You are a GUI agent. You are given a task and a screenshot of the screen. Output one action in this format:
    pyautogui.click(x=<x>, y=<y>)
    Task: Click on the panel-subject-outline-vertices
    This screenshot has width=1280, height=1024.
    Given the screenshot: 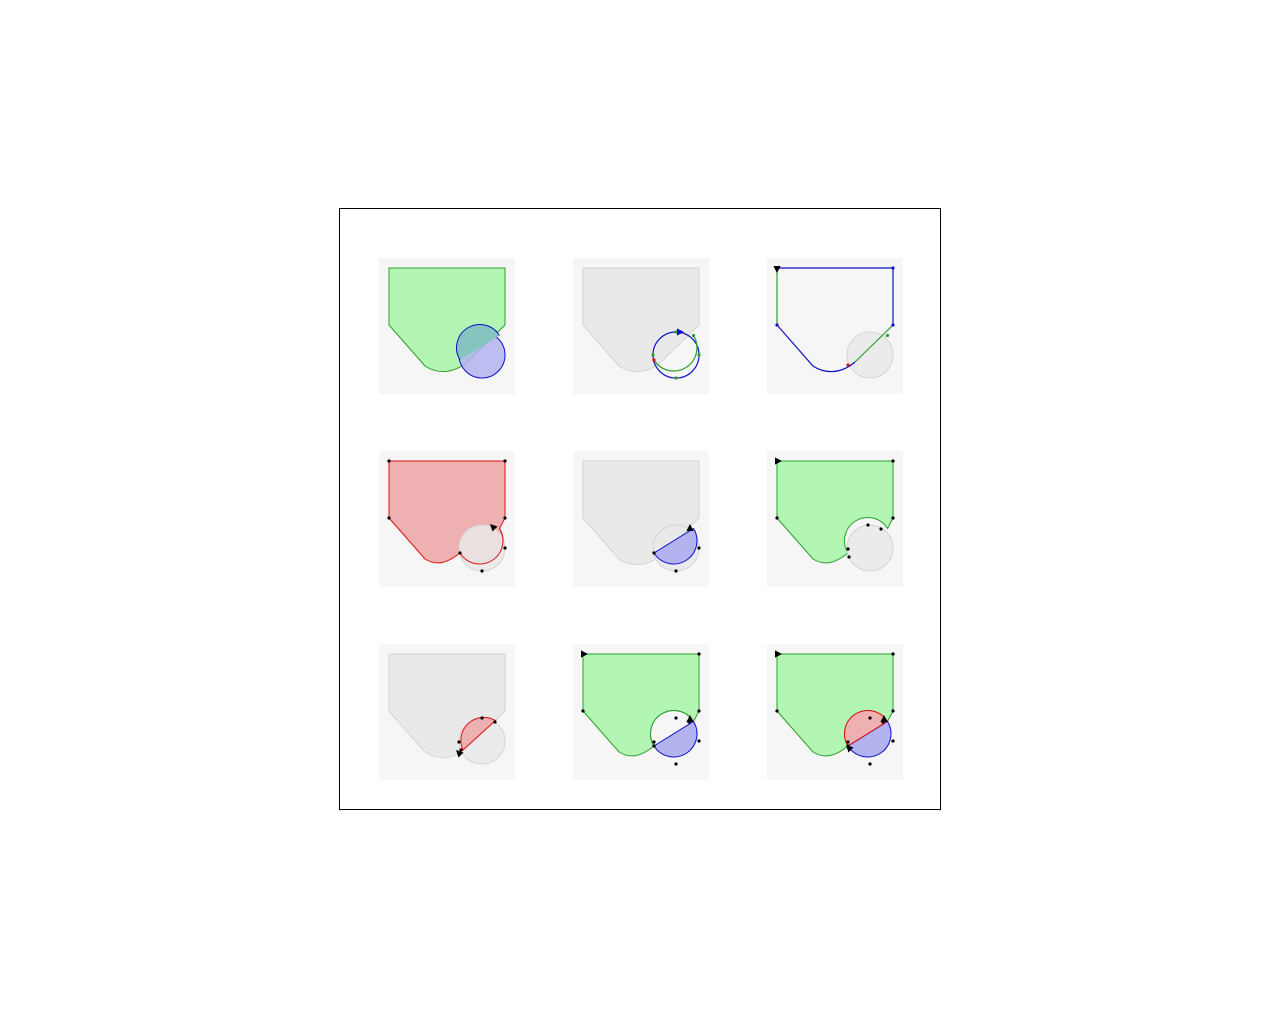 What is the action you would take?
    pyautogui.click(x=835, y=326)
    